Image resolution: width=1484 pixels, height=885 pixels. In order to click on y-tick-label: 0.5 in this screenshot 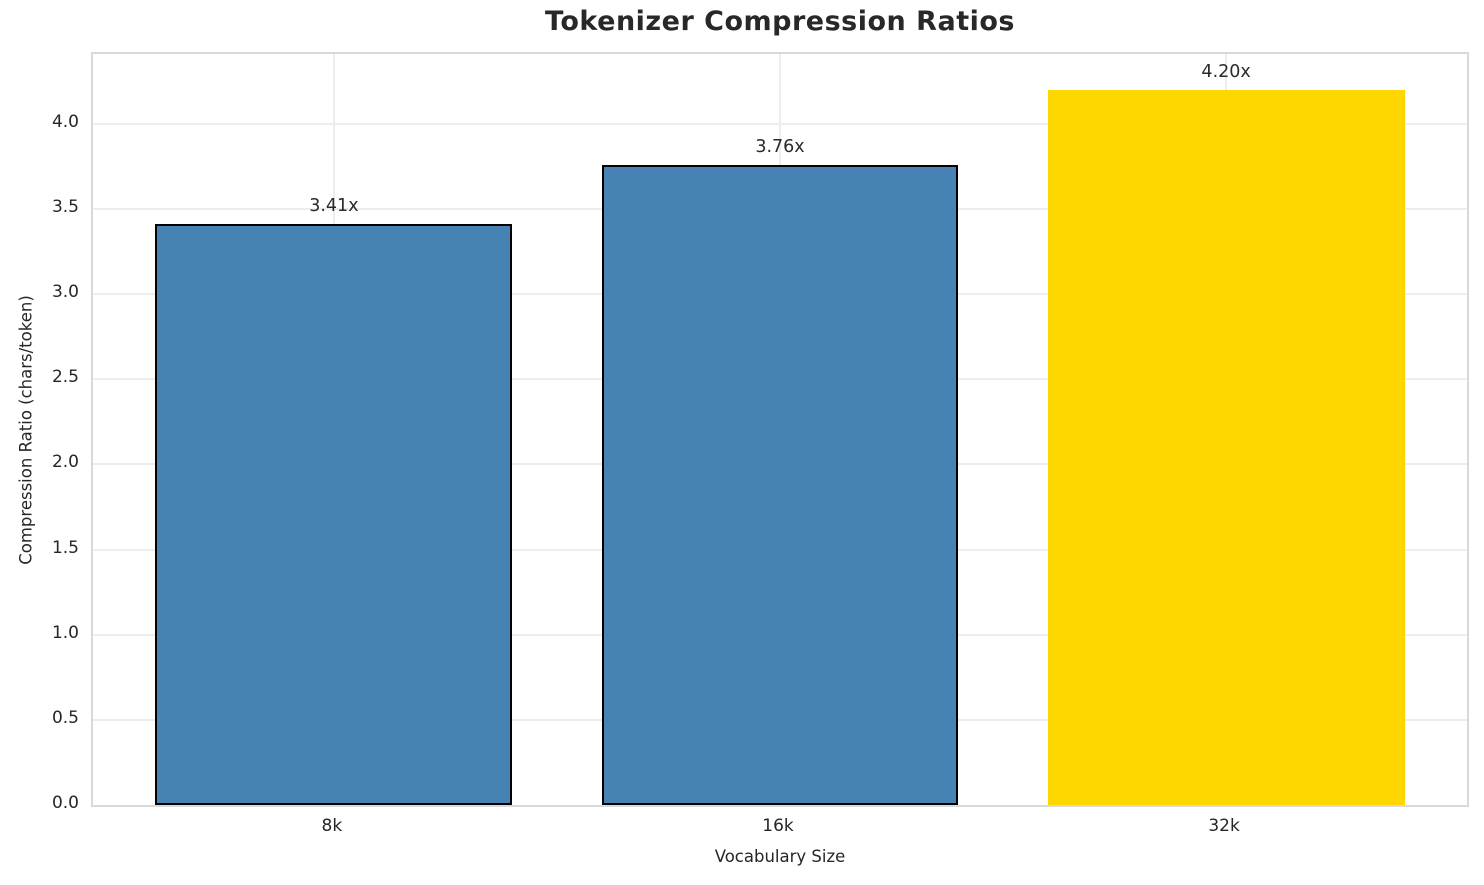, I will do `click(65, 717)`.